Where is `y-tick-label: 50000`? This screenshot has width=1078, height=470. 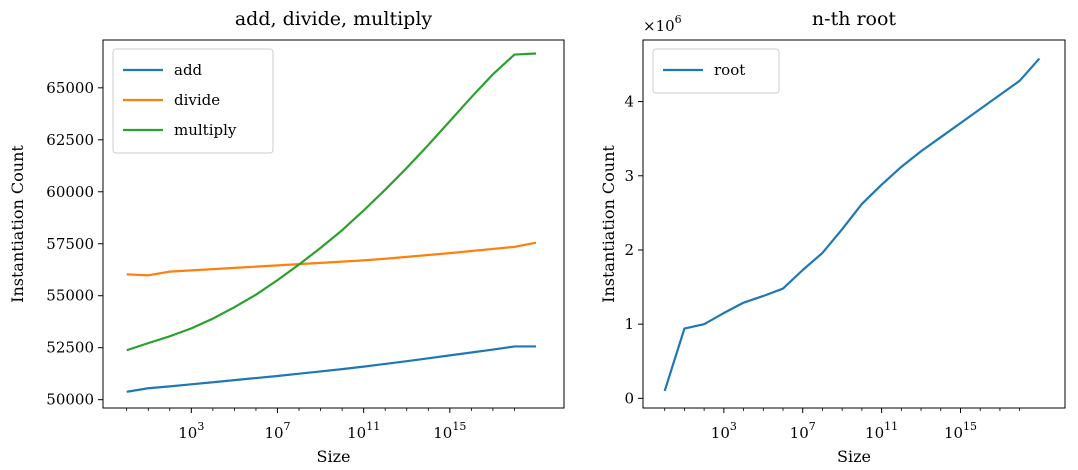 y-tick-label: 50000 is located at coordinates (70, 400).